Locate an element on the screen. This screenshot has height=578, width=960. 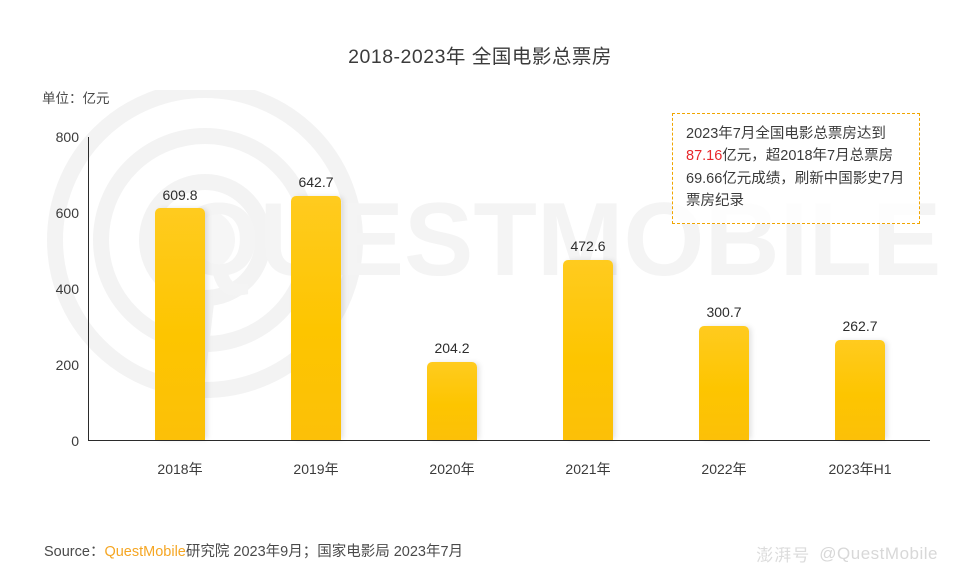
annotation-text-part1: 2023年7月全国电影总票房达到 is located at coordinates (786, 134).